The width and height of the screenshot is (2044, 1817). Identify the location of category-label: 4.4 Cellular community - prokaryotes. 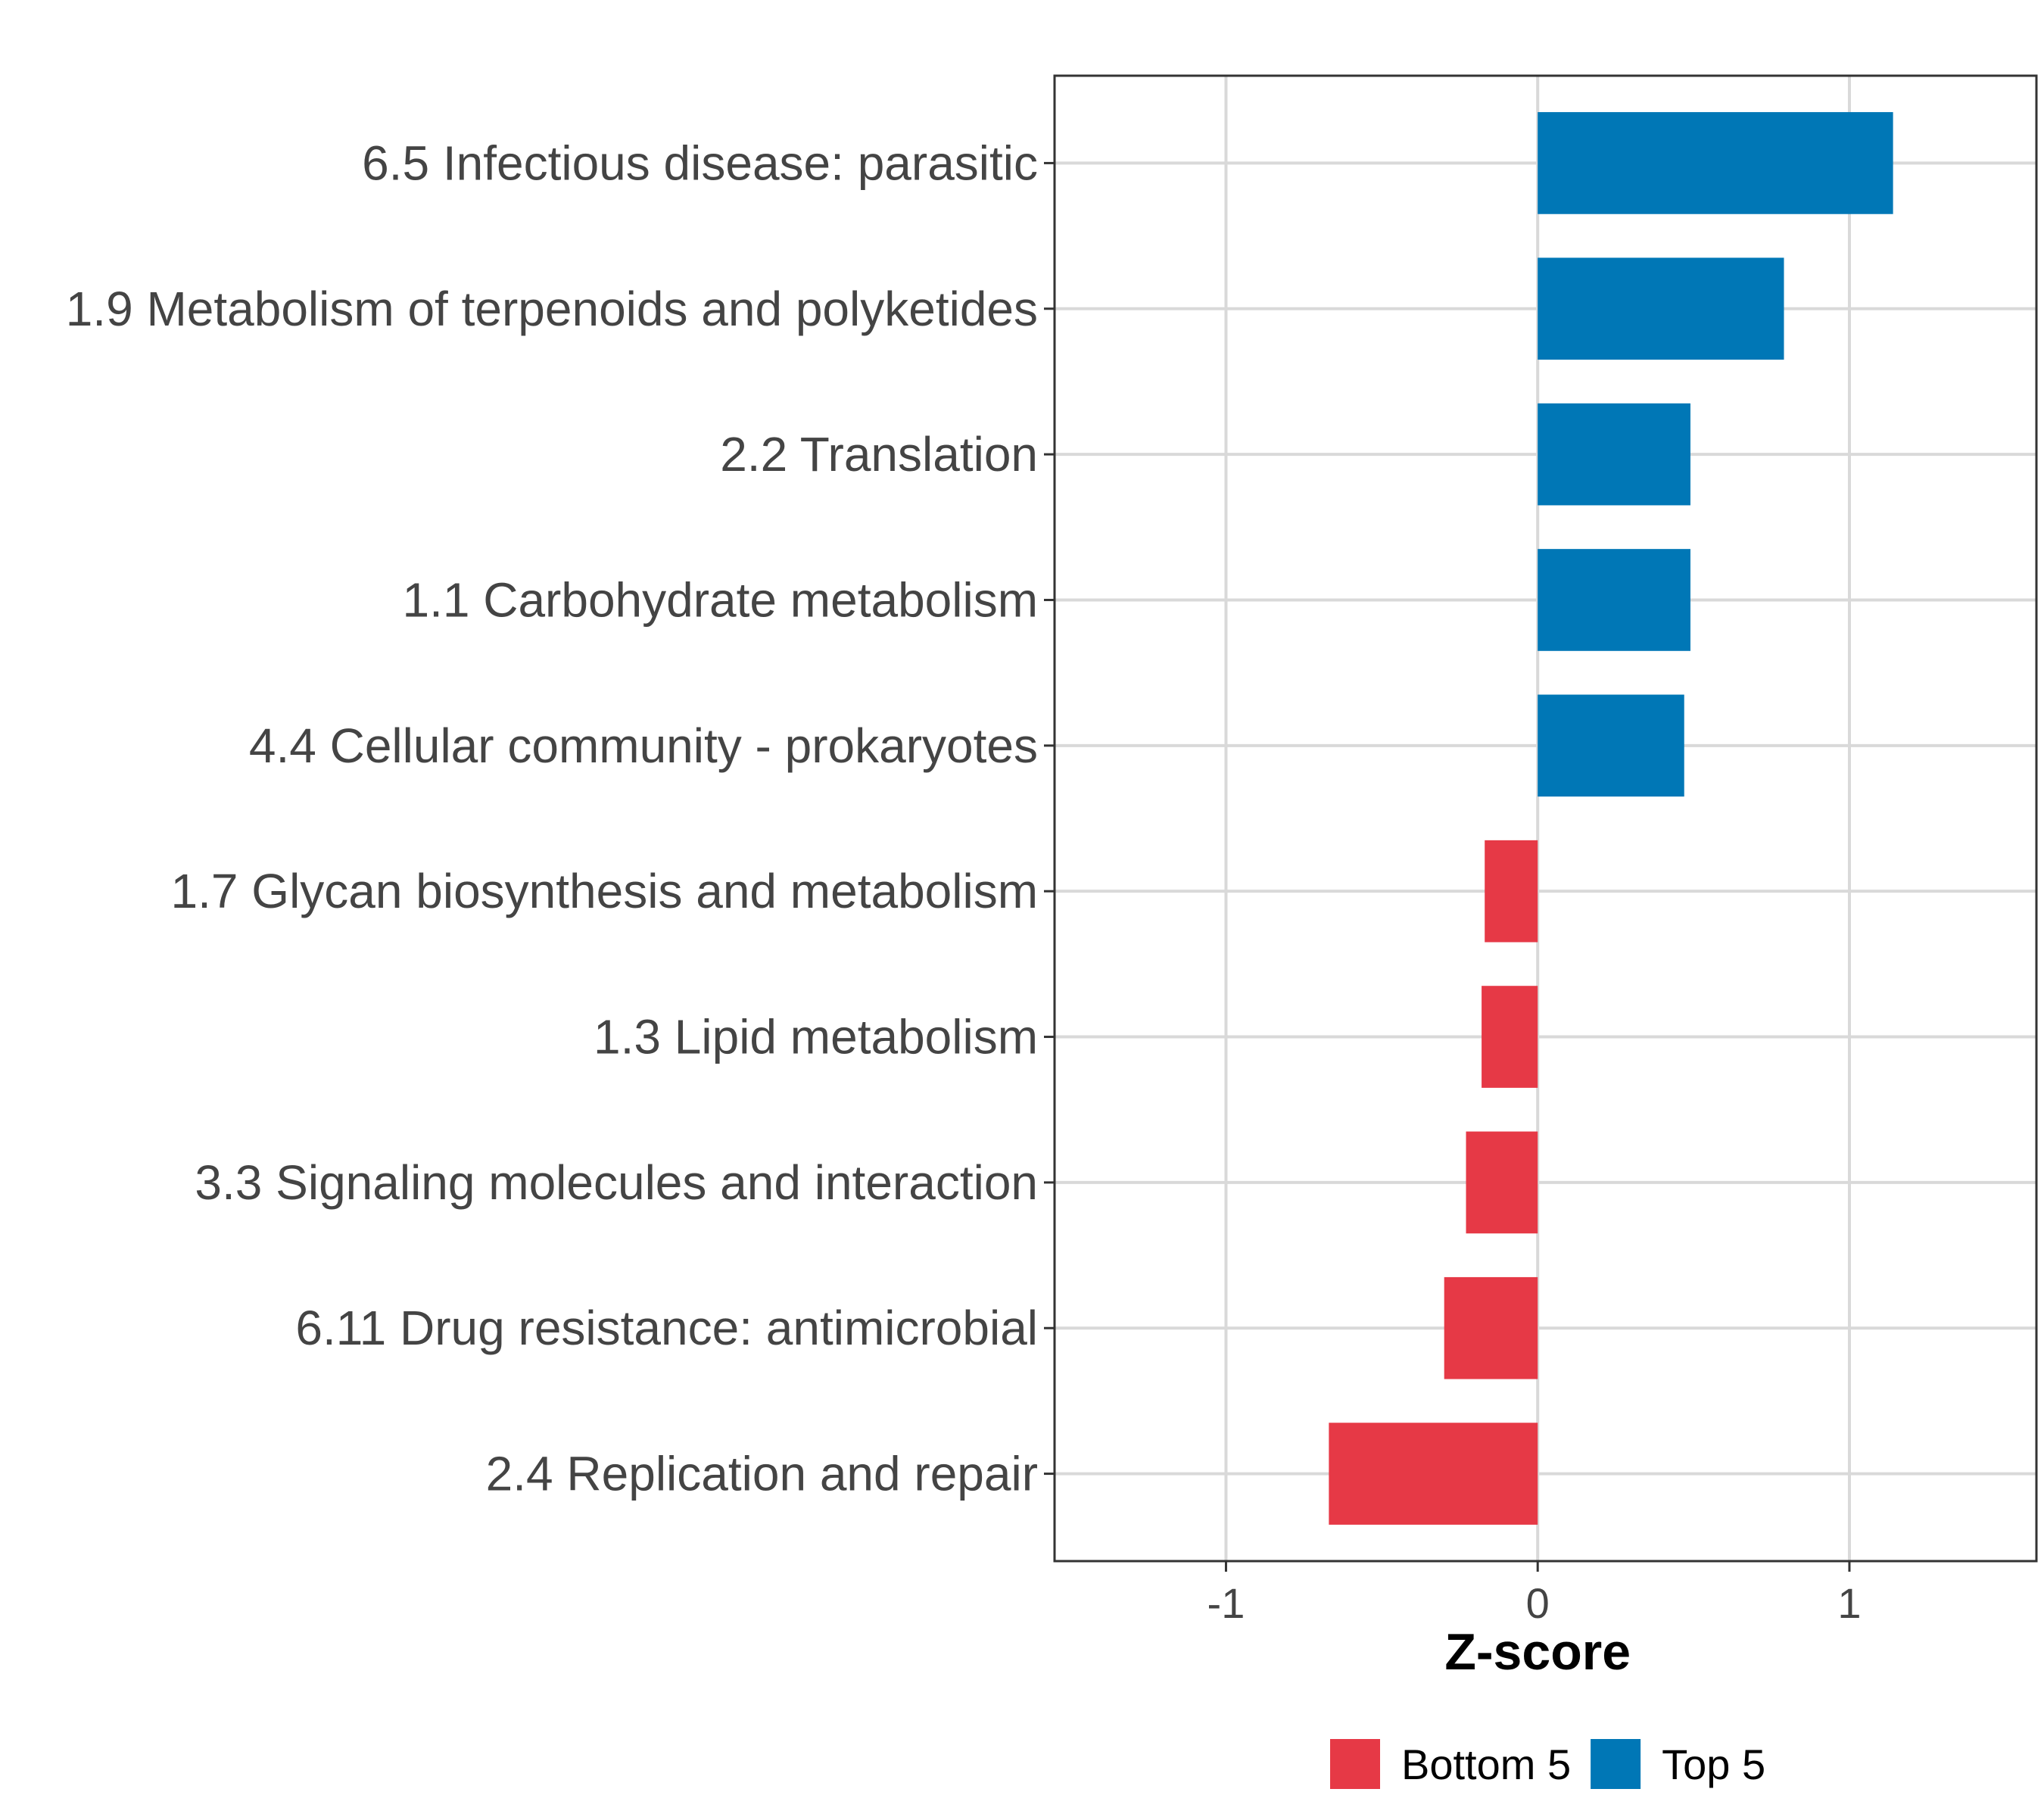
(643, 745).